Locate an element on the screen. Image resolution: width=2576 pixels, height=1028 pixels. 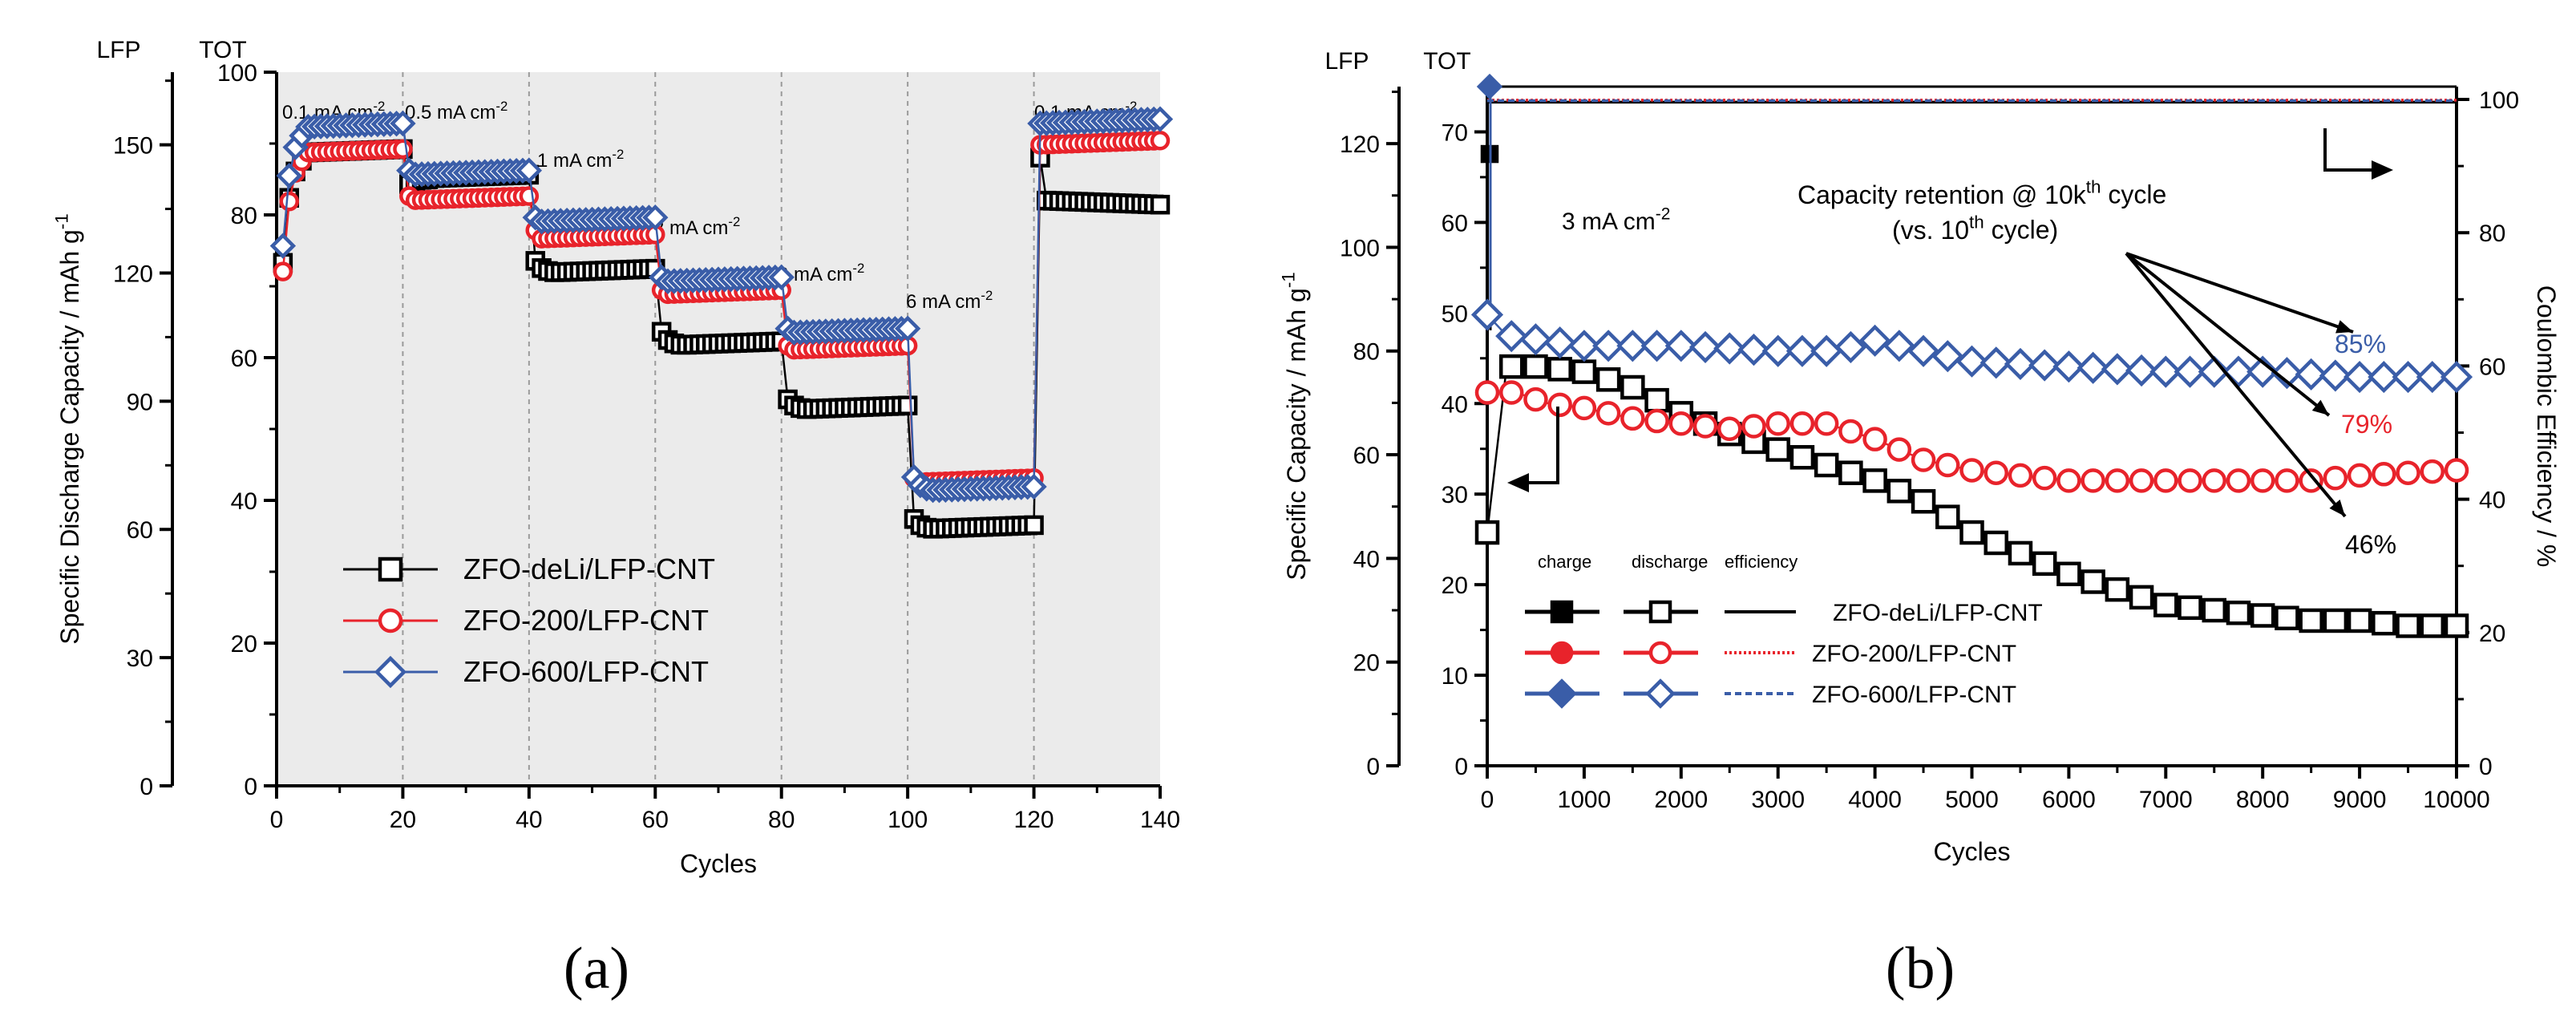
x-tick-label: 4000 is located at coordinates (1875, 800).